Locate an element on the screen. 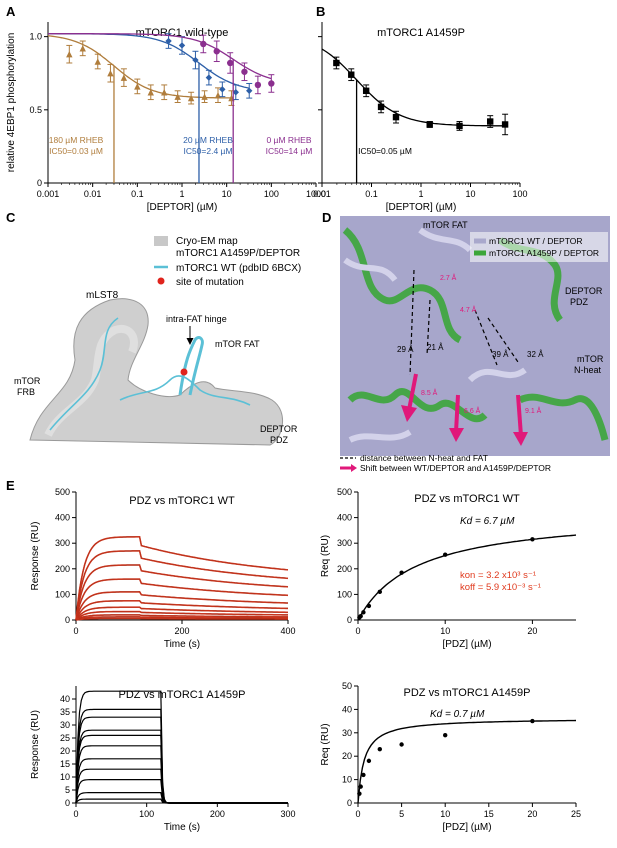 The height and width of the screenshot is (848, 617). label-dist-32: 32 Å is located at coordinates (535, 354).